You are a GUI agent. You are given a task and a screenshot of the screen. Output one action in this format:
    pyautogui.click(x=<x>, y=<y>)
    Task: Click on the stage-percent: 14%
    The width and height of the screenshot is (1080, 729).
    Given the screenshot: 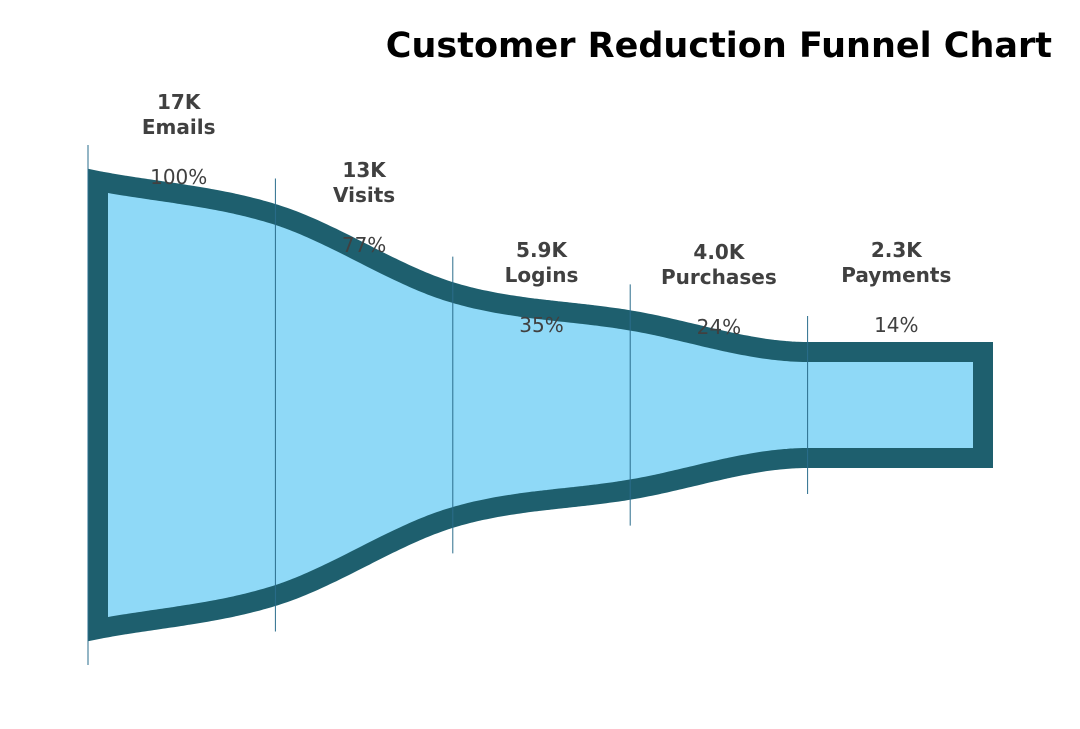 What is the action you would take?
    pyautogui.click(x=896, y=325)
    